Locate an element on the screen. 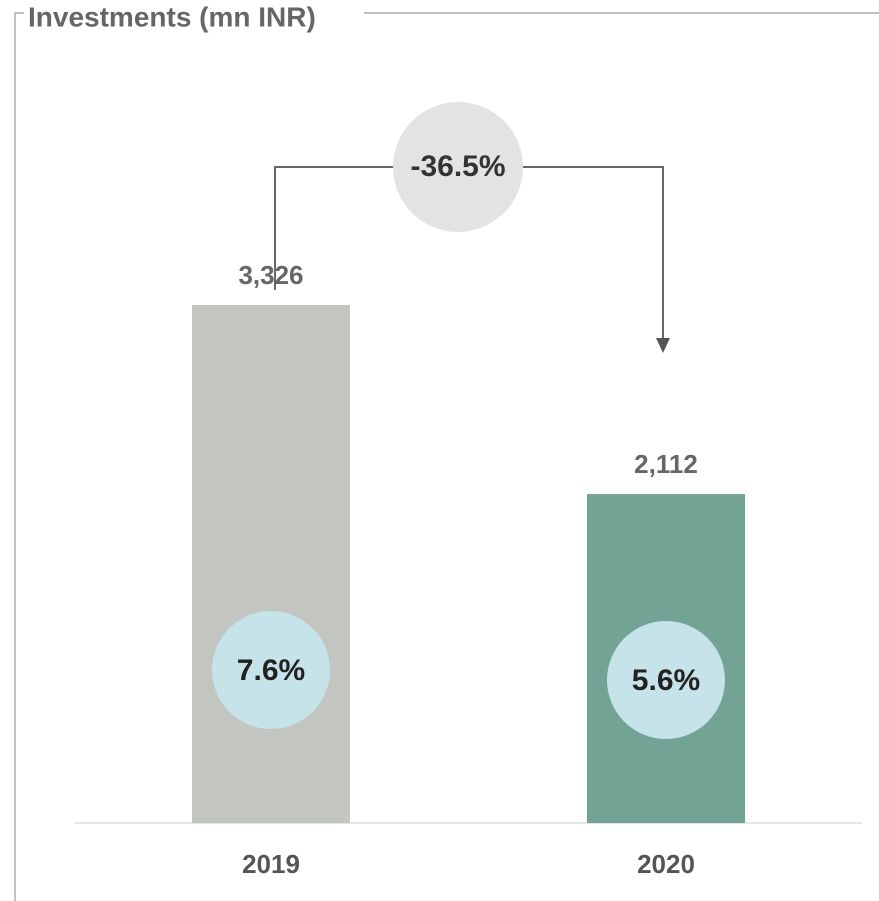  title-background is located at coordinates (194, 17).